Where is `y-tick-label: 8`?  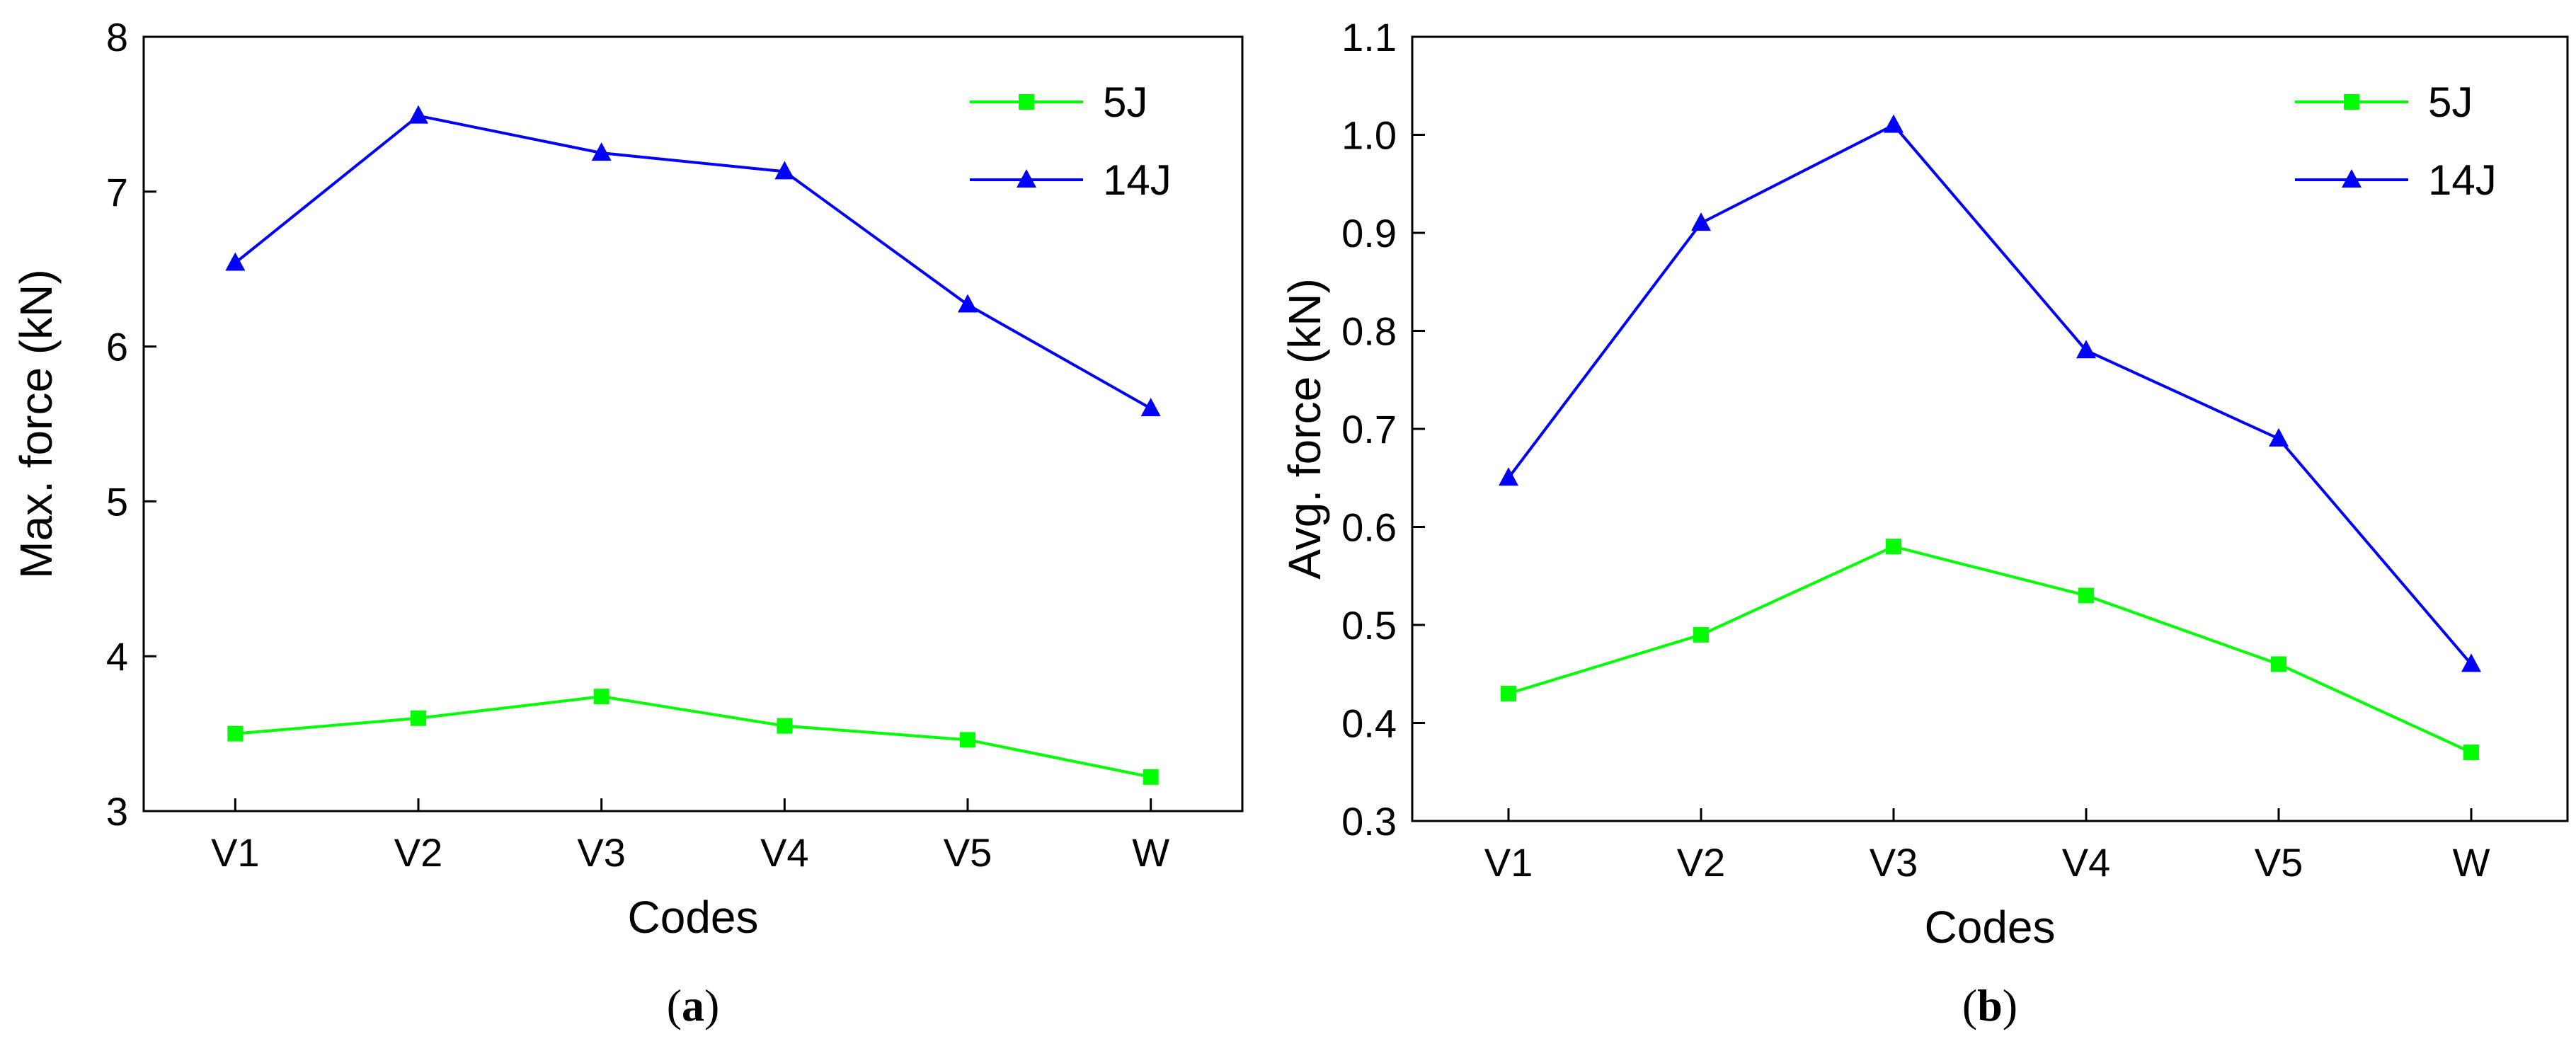 y-tick-label: 8 is located at coordinates (117, 37).